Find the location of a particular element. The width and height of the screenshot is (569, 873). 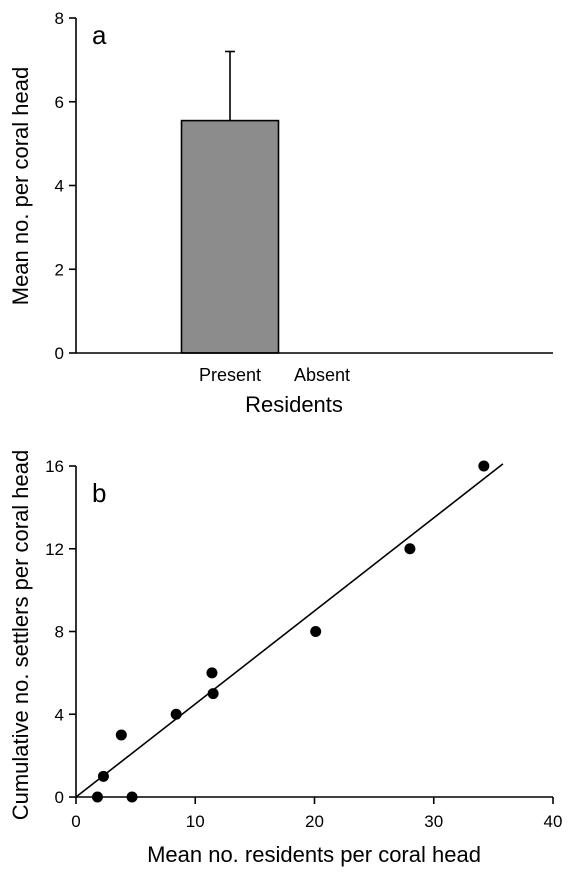

panel-a-letter: a is located at coordinates (99, 35).